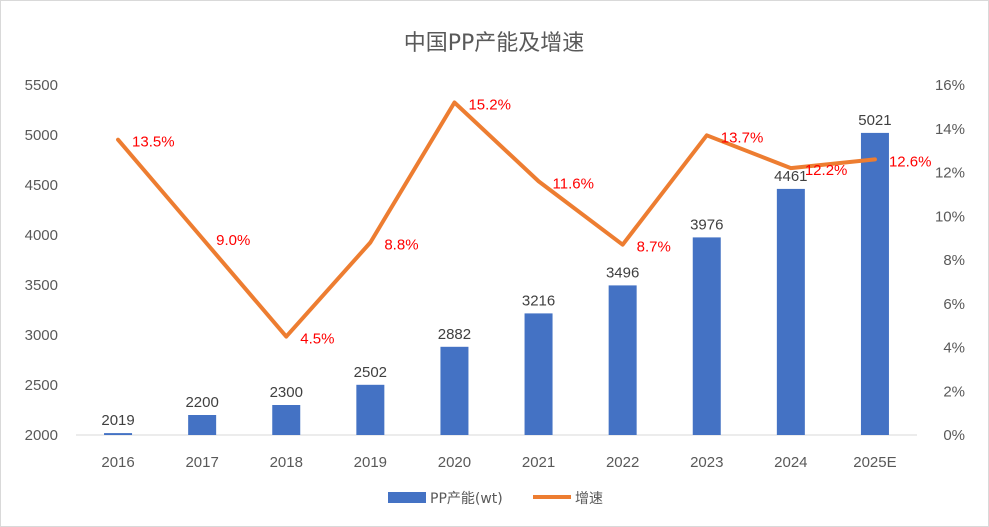 Image resolution: width=989 pixels, height=527 pixels. Describe the element at coordinates (117, 462) in the screenshot. I see `x-axis-tick-label: 2016` at that location.